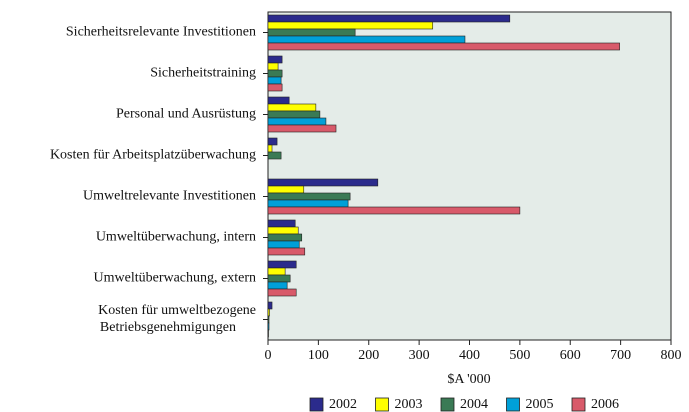 This screenshot has height=412, width=689. Describe the element at coordinates (161, 32) in the screenshot. I see `y-tick-label: Sicherheitsrelevante Investitionen` at that location.